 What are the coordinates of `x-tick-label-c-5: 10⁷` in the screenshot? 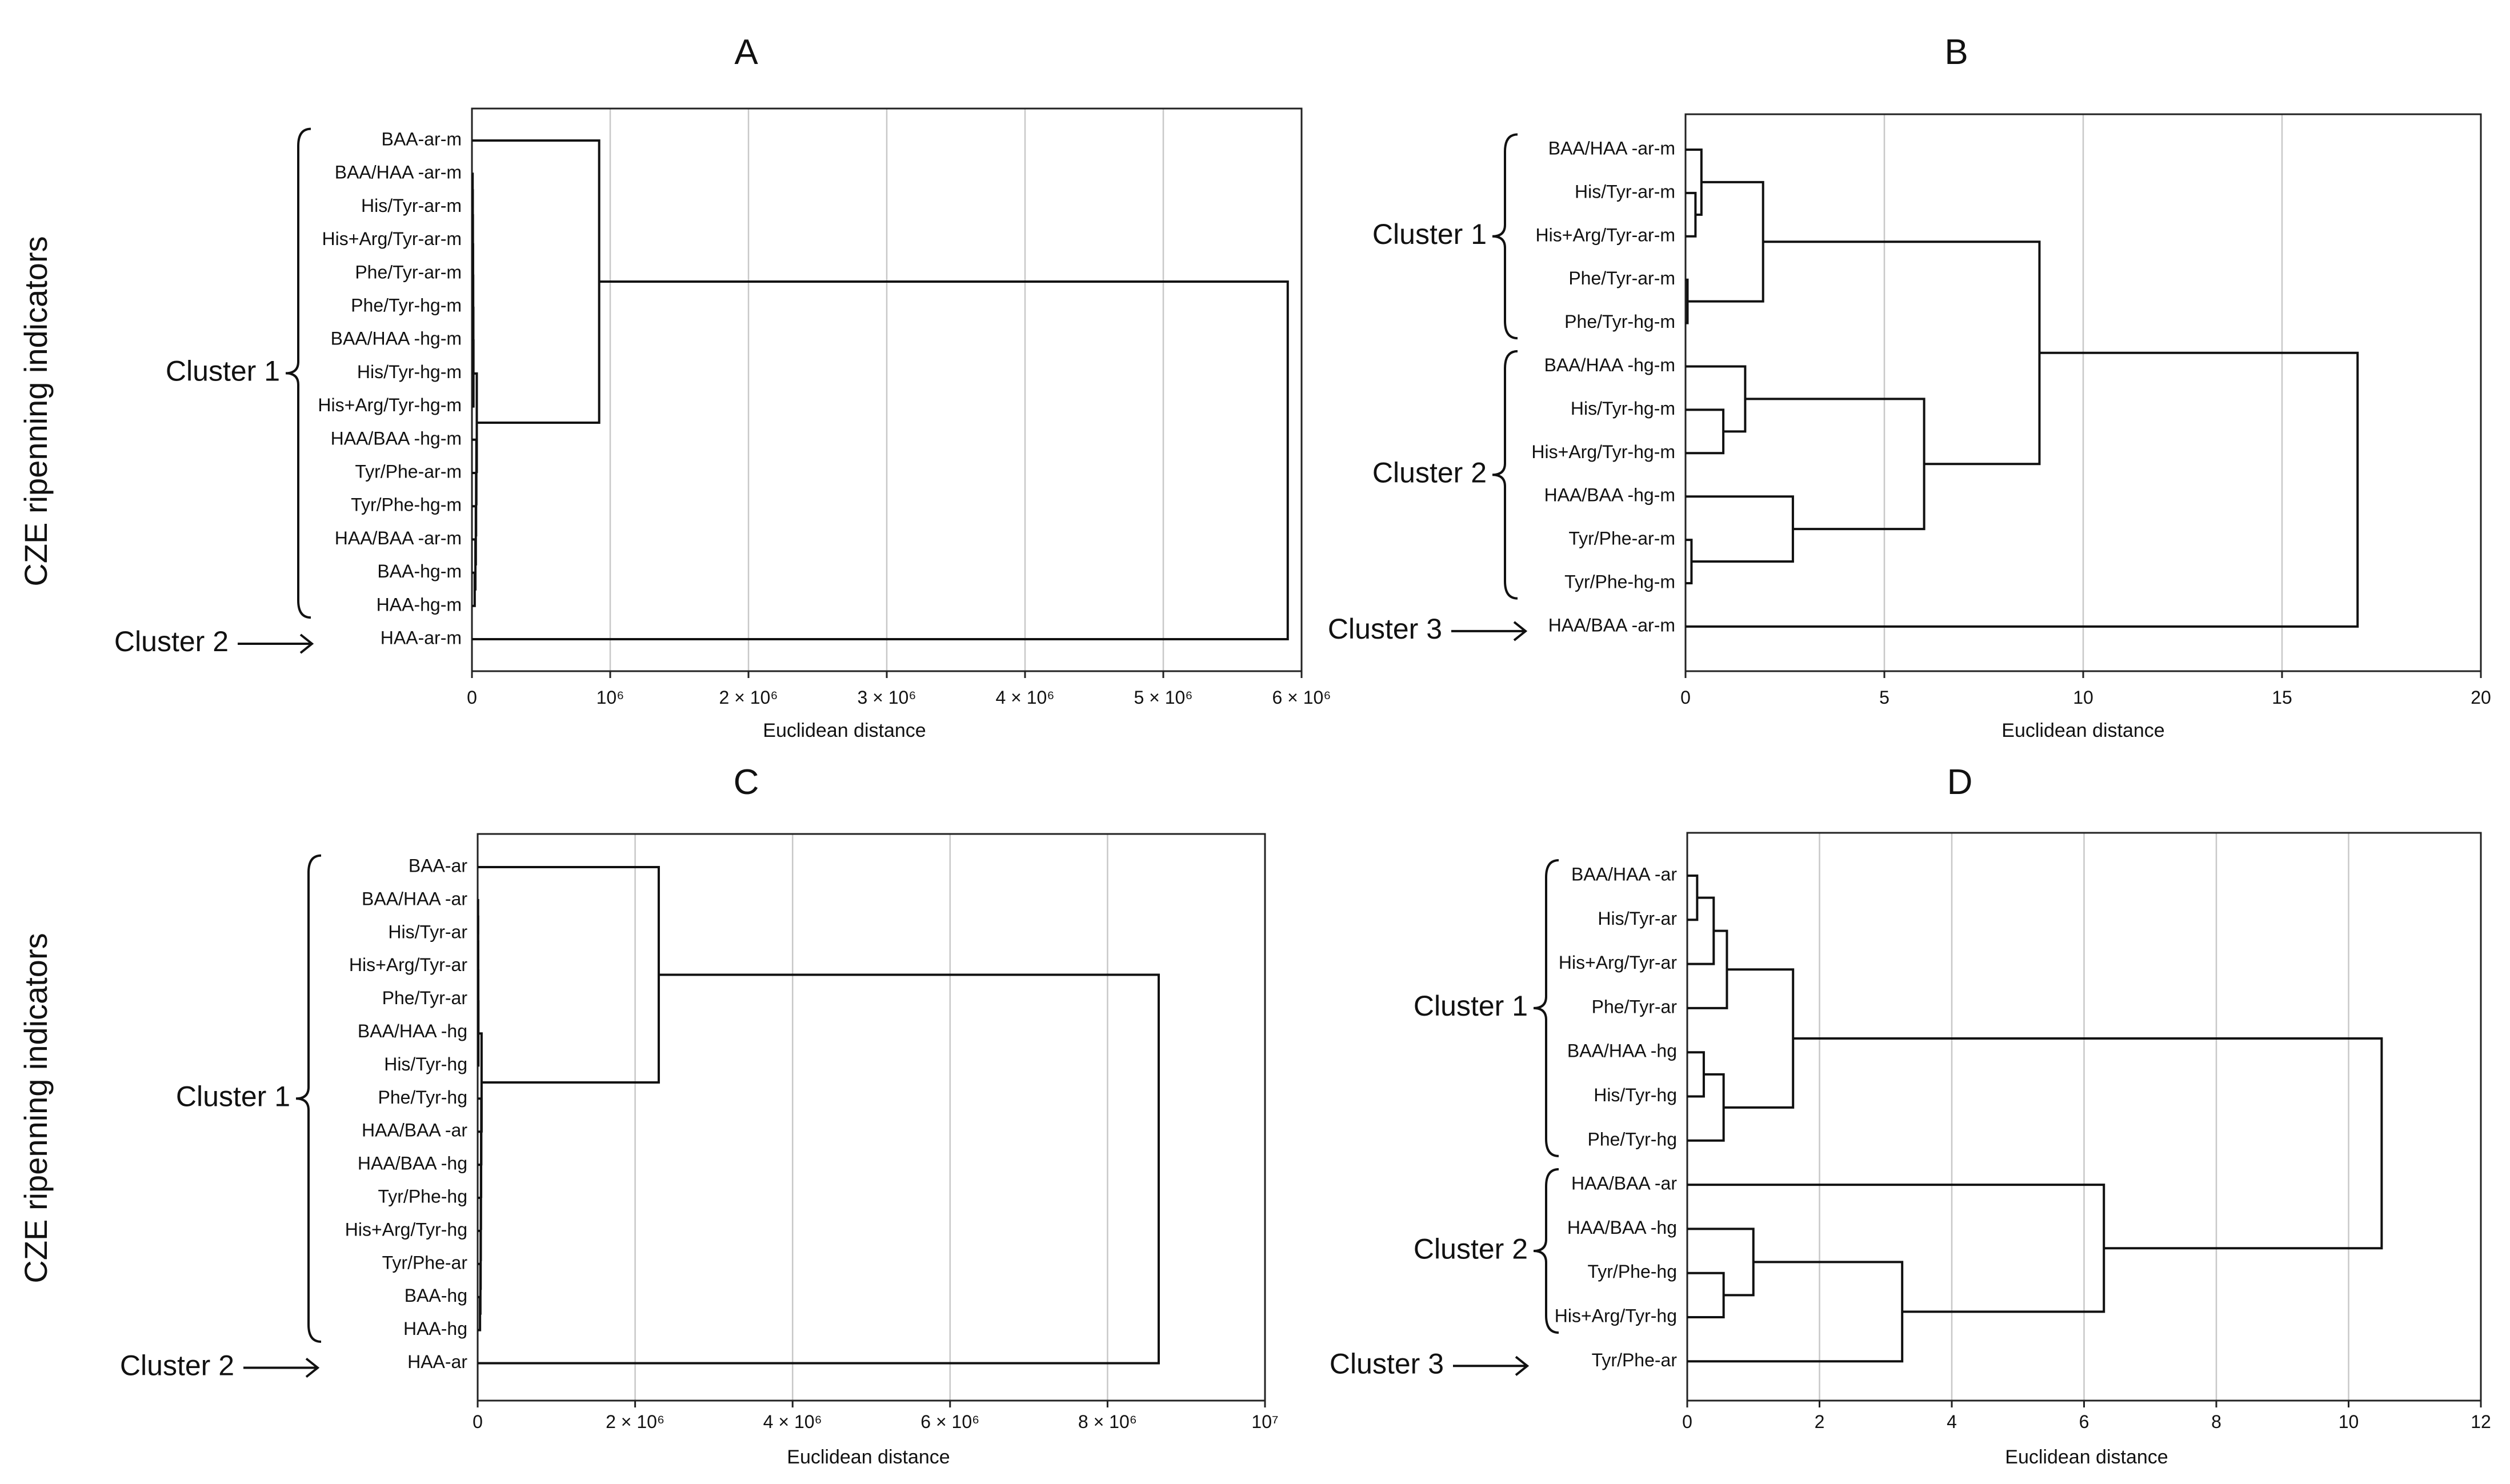 It's located at (1264, 1422).